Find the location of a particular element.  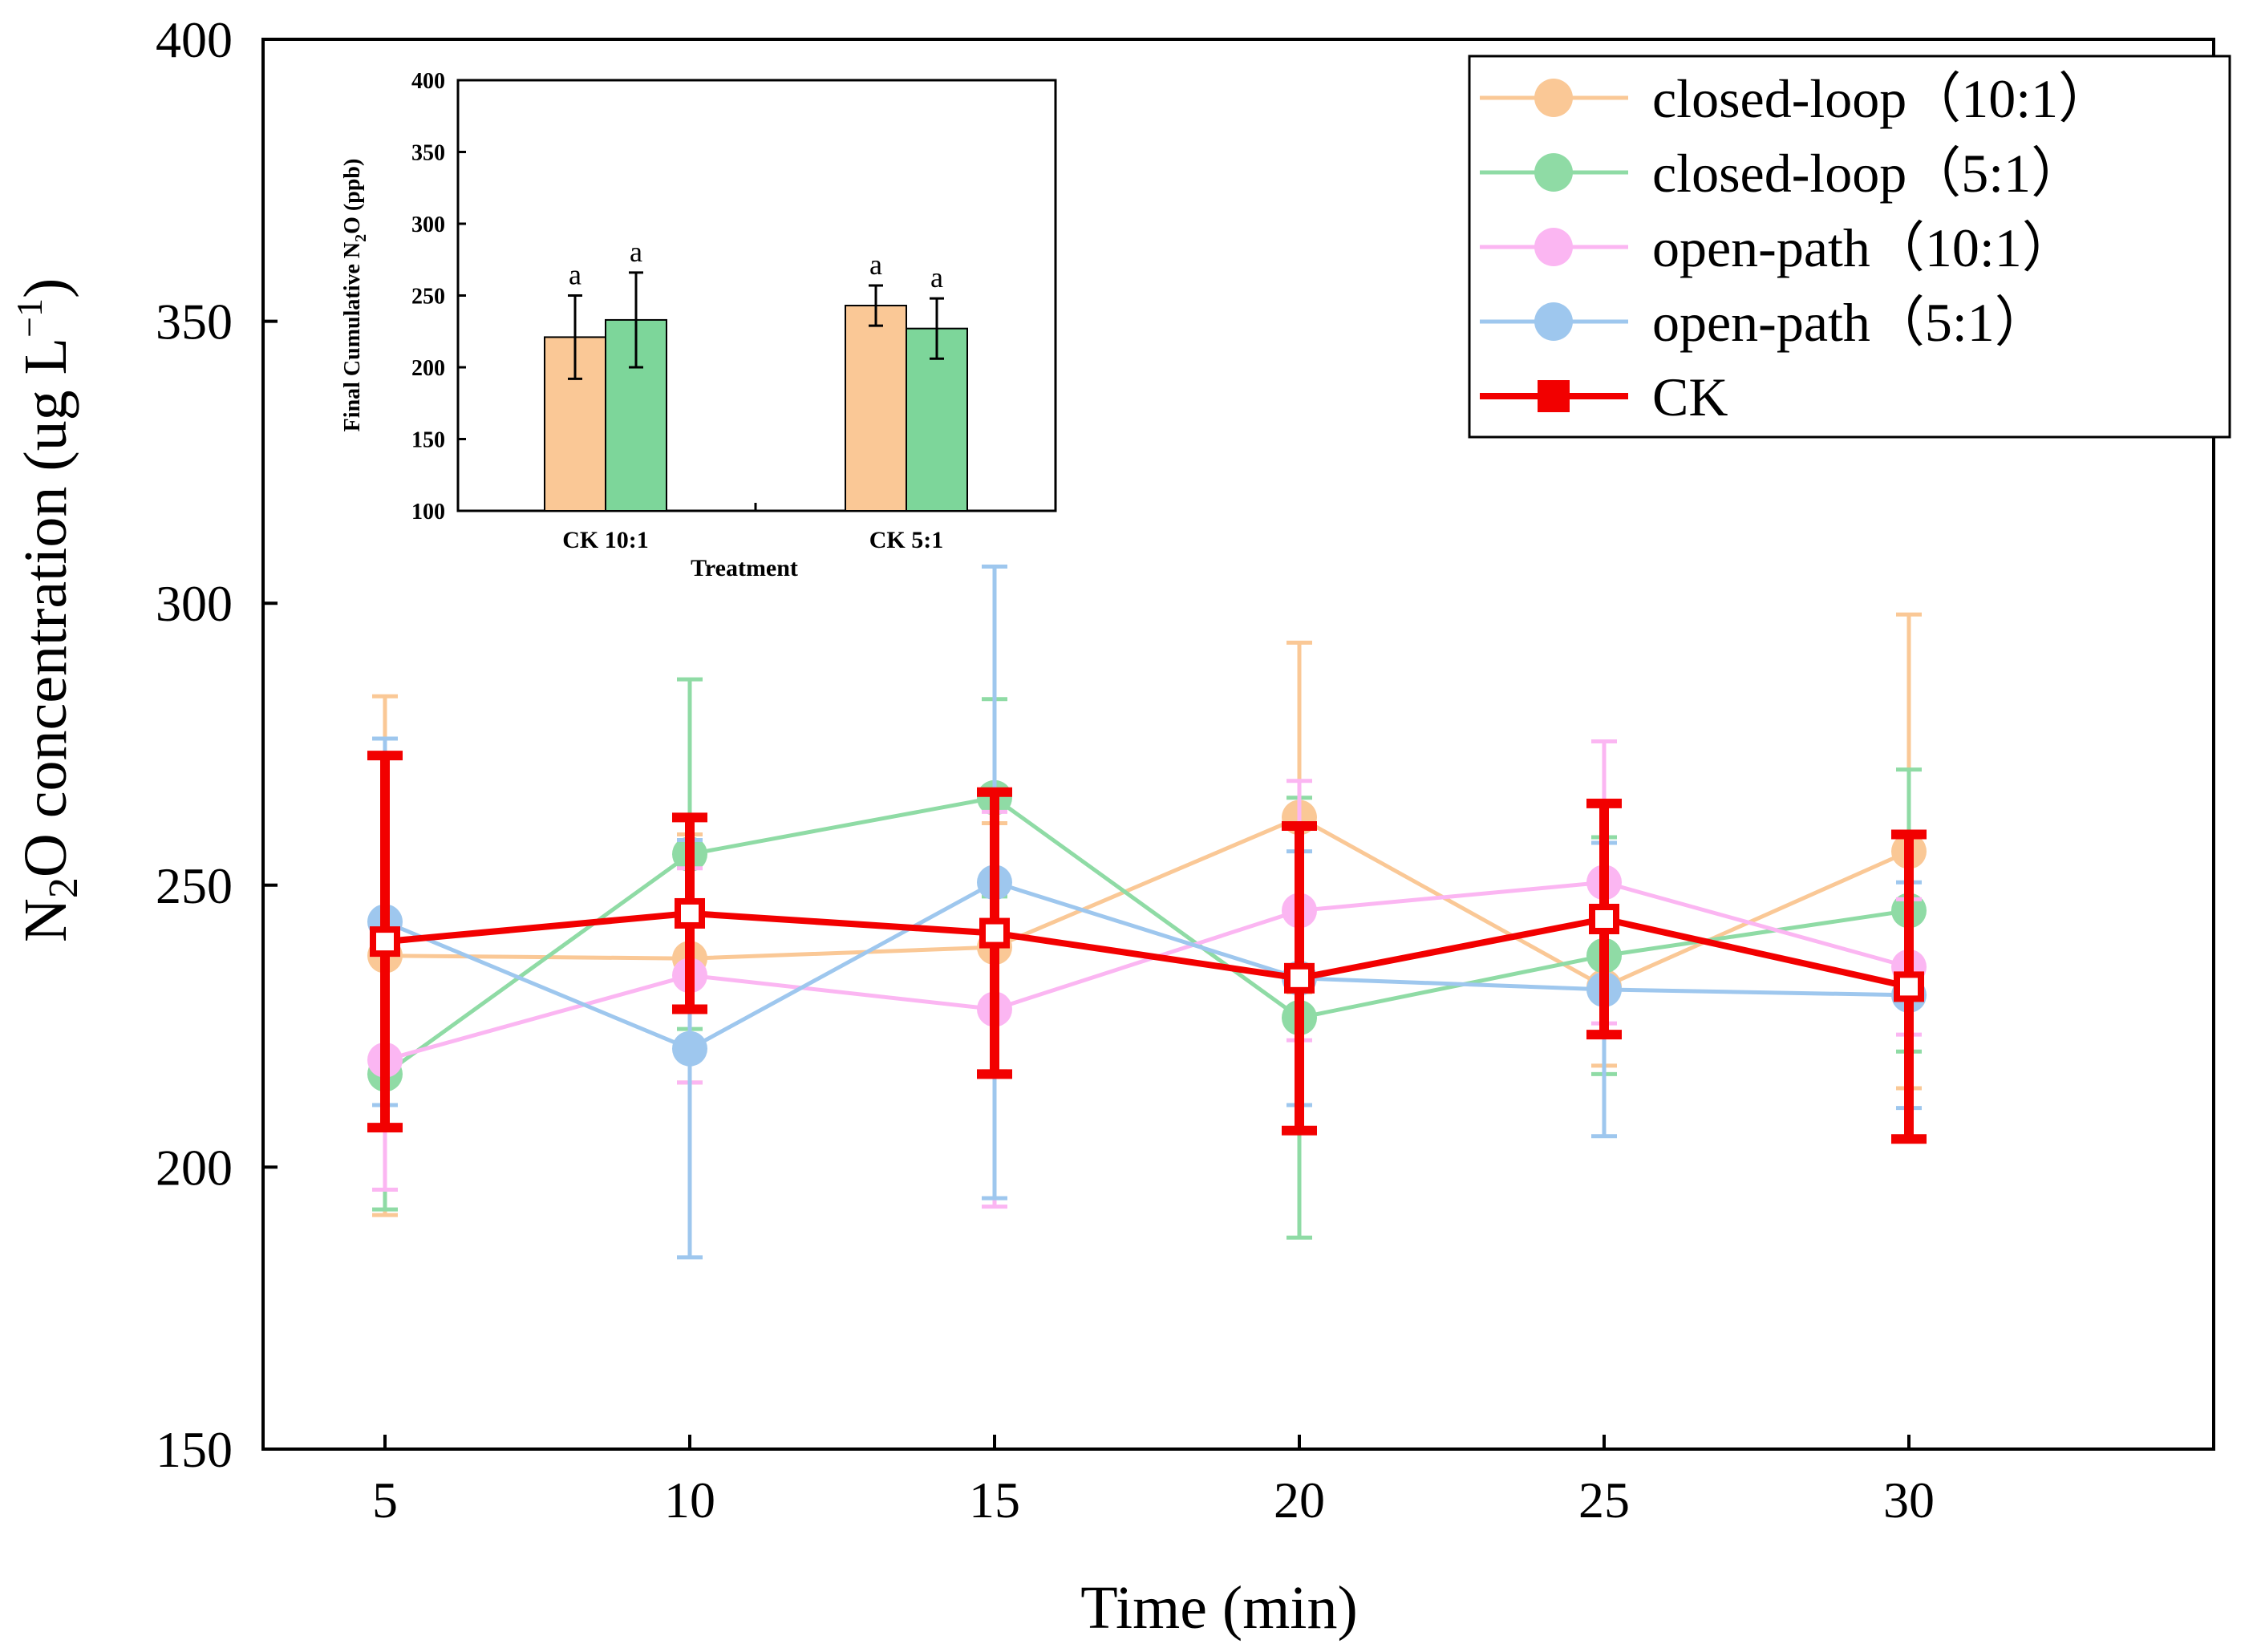

y-axis-title-prefix: N is located at coordinates (45, 920).